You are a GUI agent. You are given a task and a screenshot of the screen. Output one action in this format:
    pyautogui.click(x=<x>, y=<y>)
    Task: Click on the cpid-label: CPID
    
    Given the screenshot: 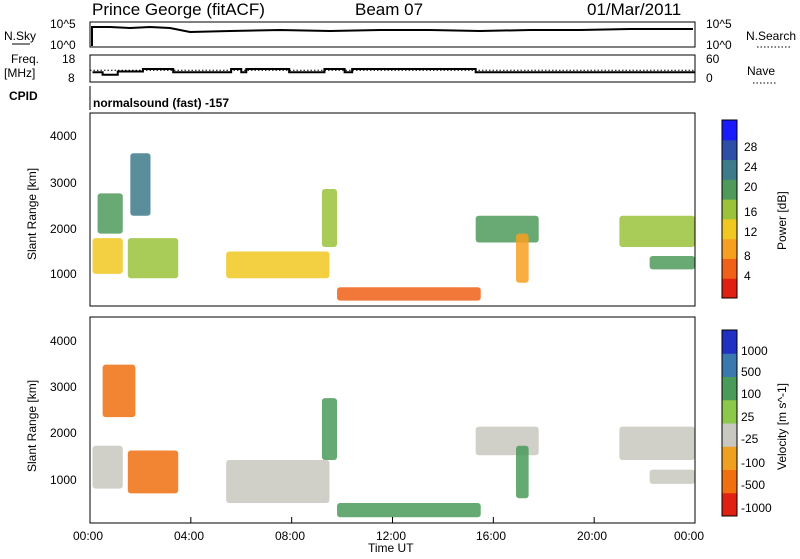 What is the action you would take?
    pyautogui.click(x=23, y=96)
    